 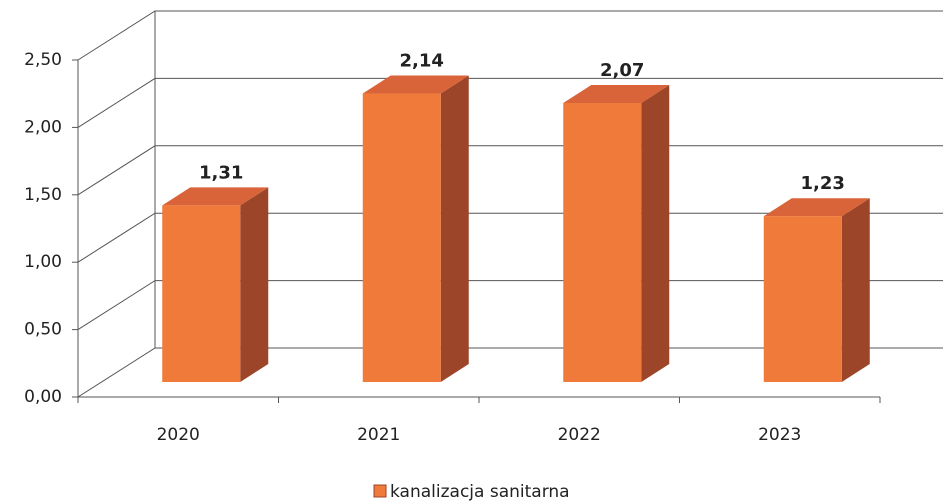 What do you see at coordinates (43, 262) in the screenshot?
I see `y-tick-label: 1,00` at bounding box center [43, 262].